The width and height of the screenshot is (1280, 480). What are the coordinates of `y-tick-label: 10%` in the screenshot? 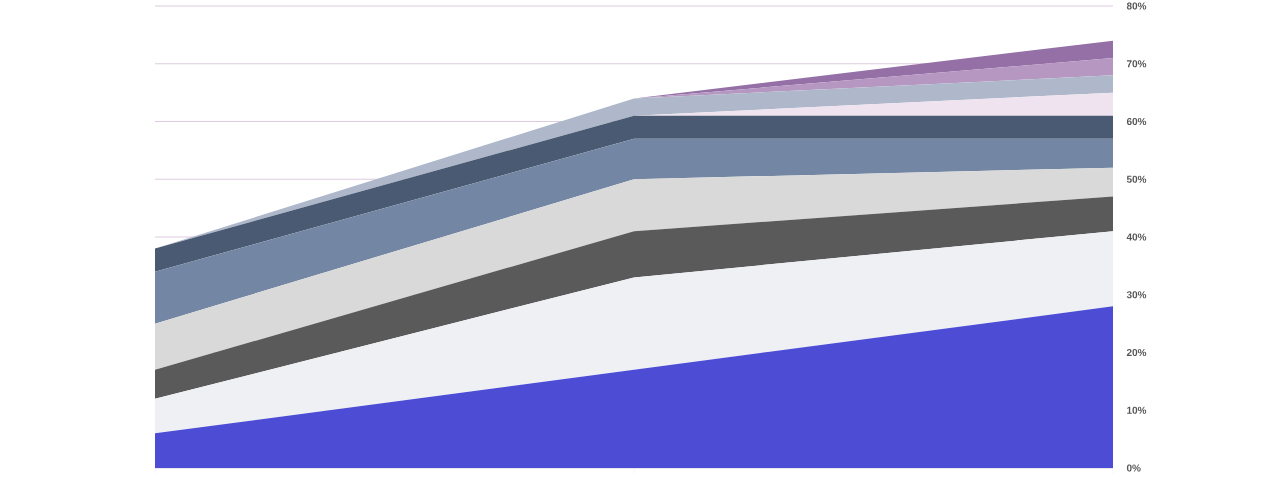 It's located at (1137, 410).